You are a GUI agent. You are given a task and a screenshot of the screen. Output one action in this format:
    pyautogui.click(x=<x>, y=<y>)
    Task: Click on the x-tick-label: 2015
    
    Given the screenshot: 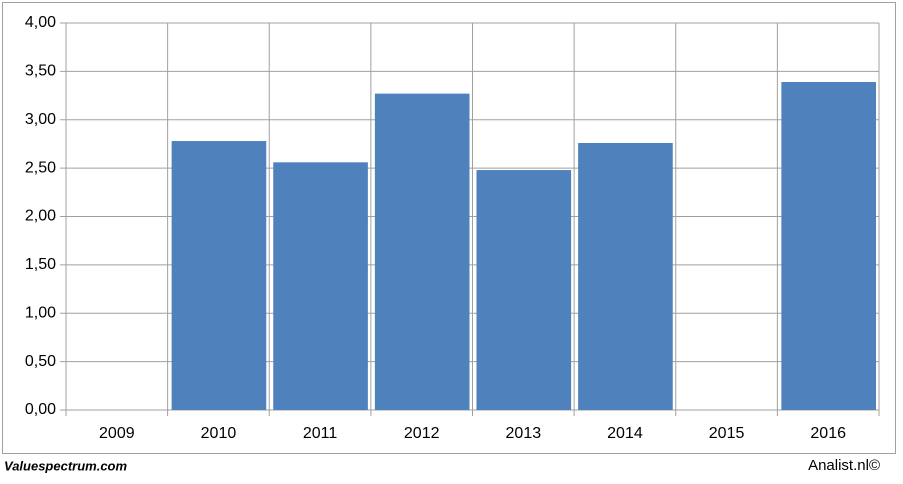 What is the action you would take?
    pyautogui.click(x=727, y=433)
    